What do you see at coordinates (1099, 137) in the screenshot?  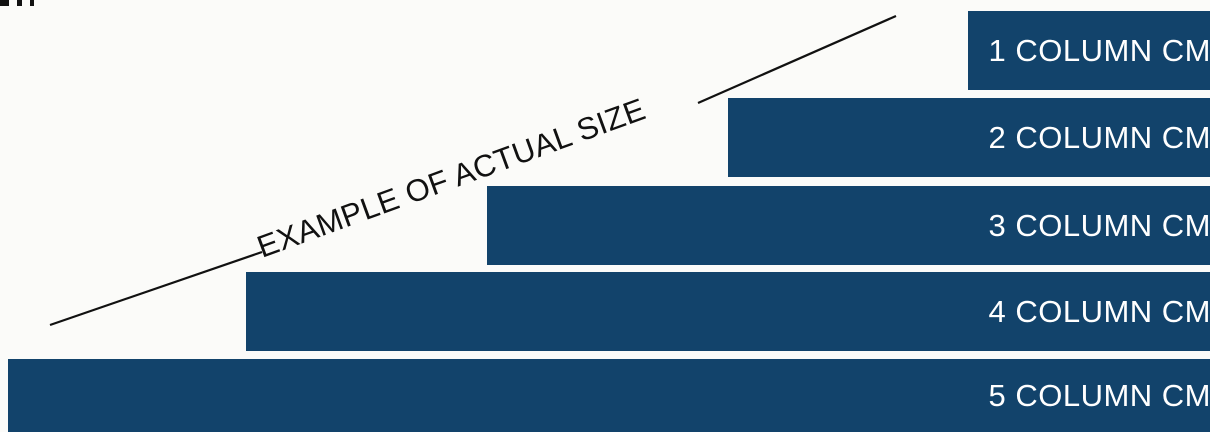 I see `bar-label-2-column: 2 COLUMN CM` at bounding box center [1099, 137].